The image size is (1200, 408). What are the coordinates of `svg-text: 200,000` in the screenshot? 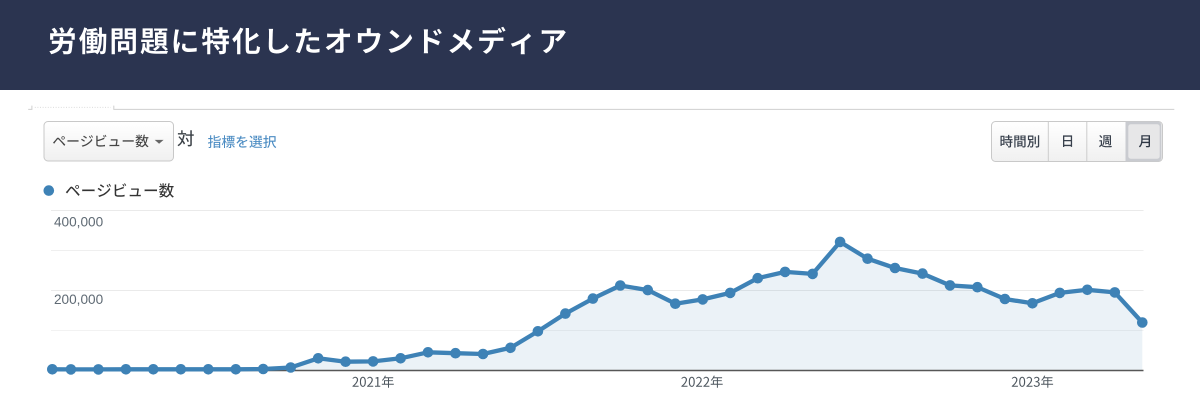 It's located at (79, 299).